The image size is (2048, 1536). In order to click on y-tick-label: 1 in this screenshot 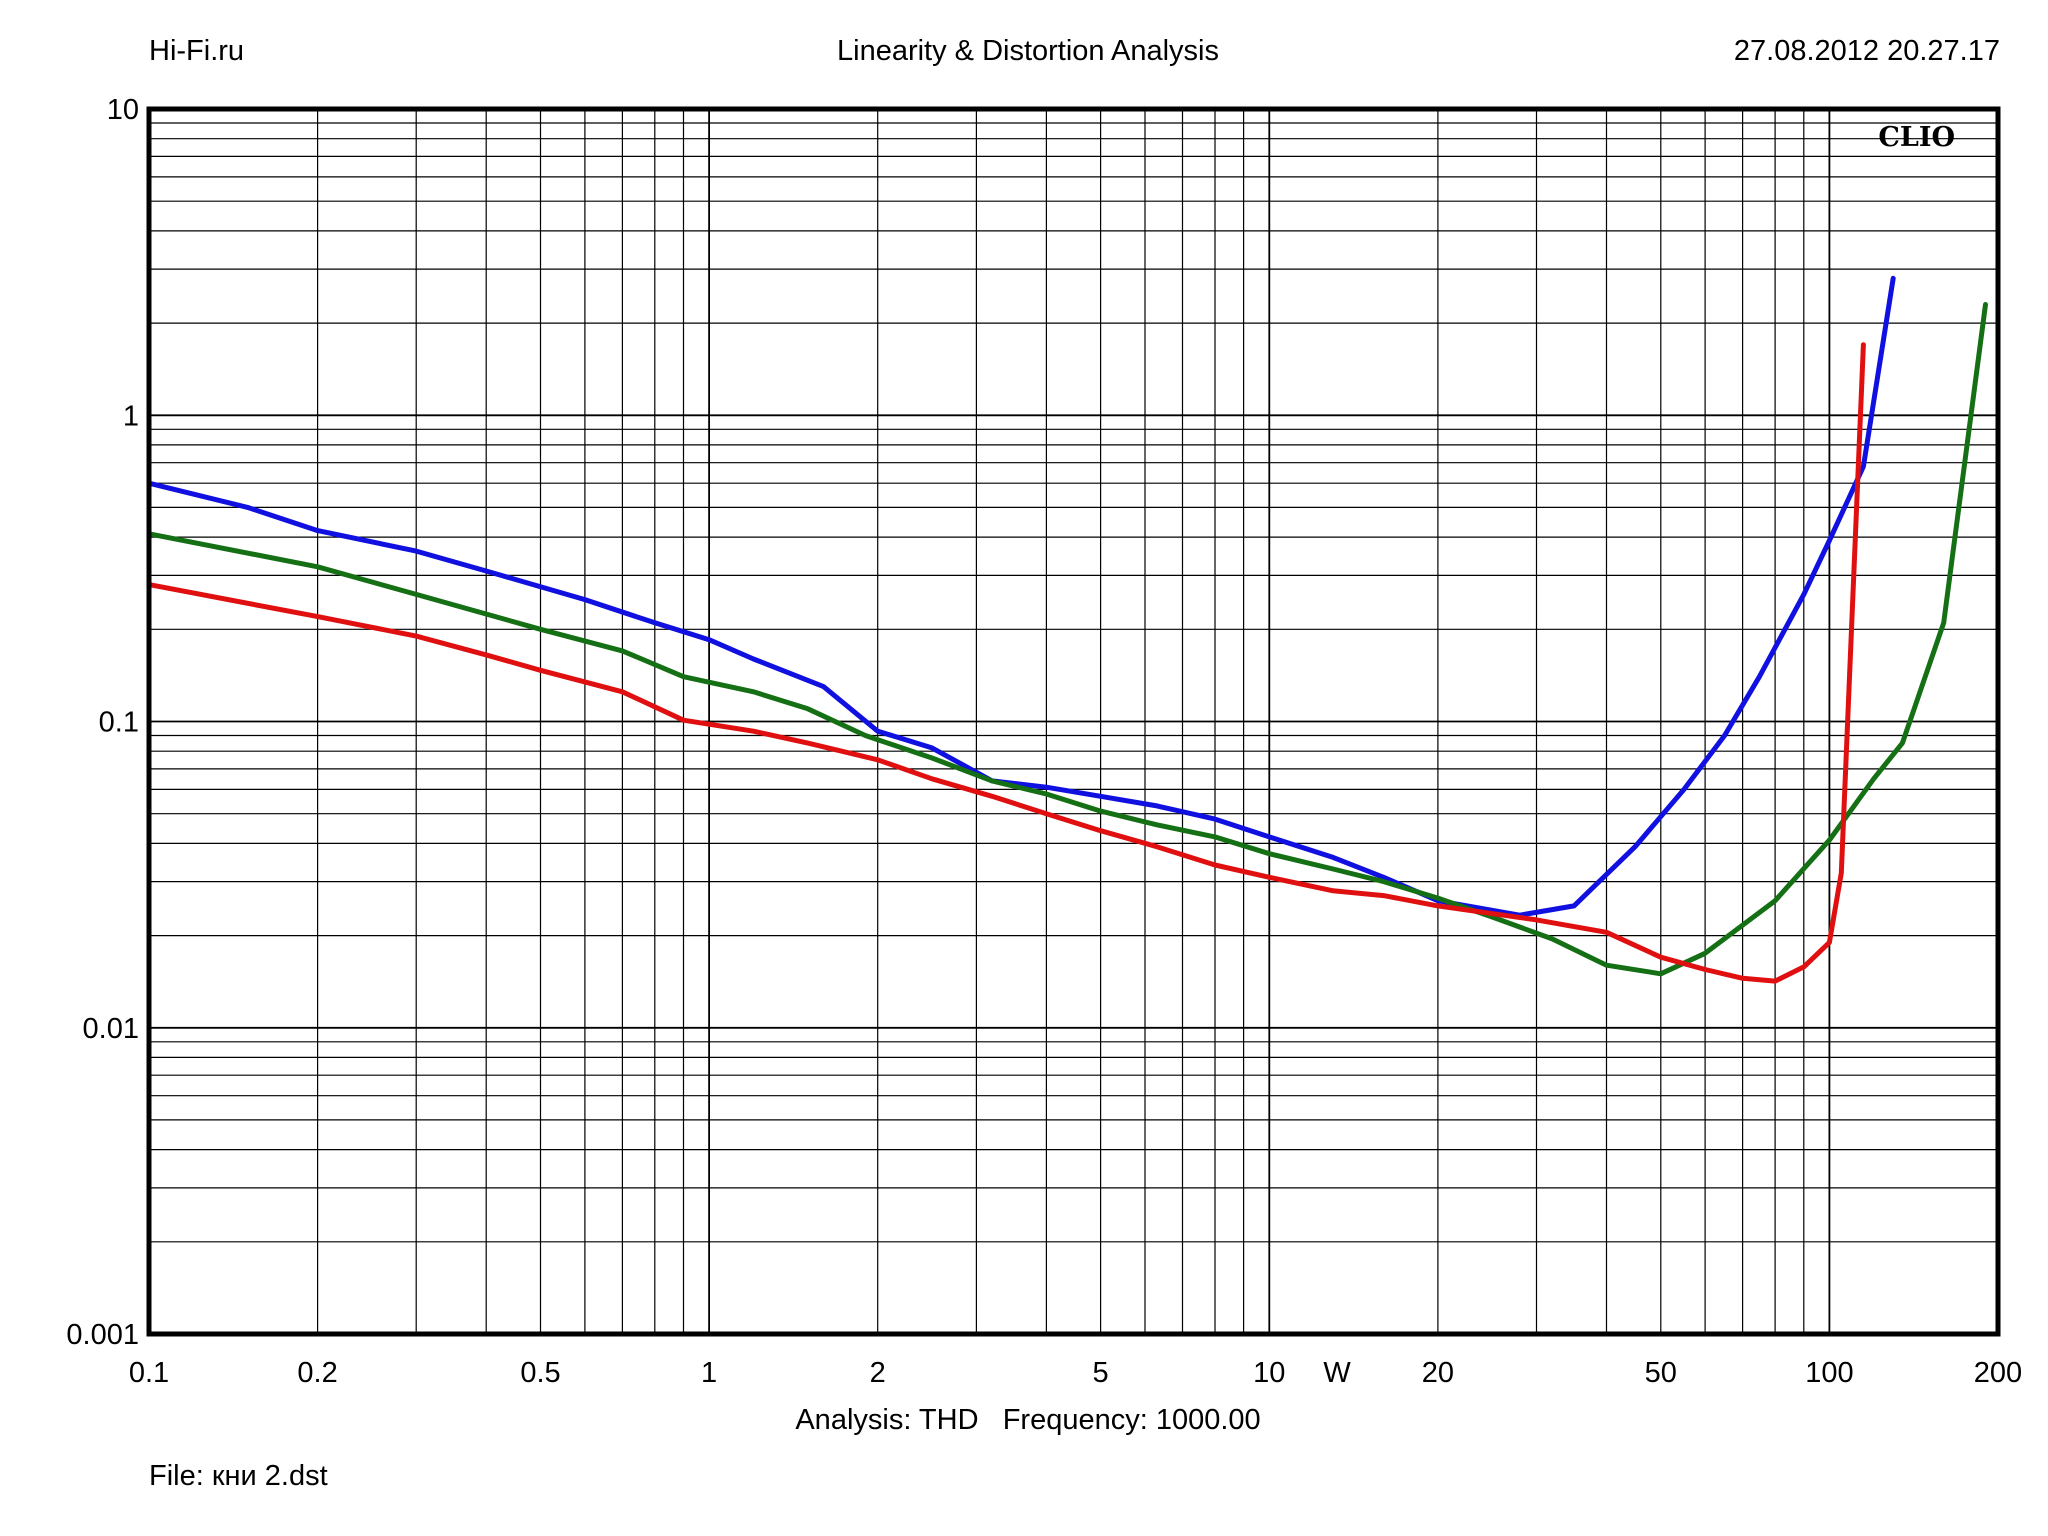, I will do `click(131, 416)`.